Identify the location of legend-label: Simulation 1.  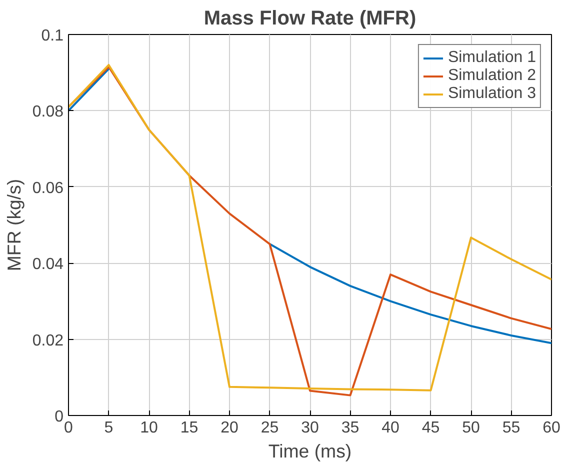
(492, 58).